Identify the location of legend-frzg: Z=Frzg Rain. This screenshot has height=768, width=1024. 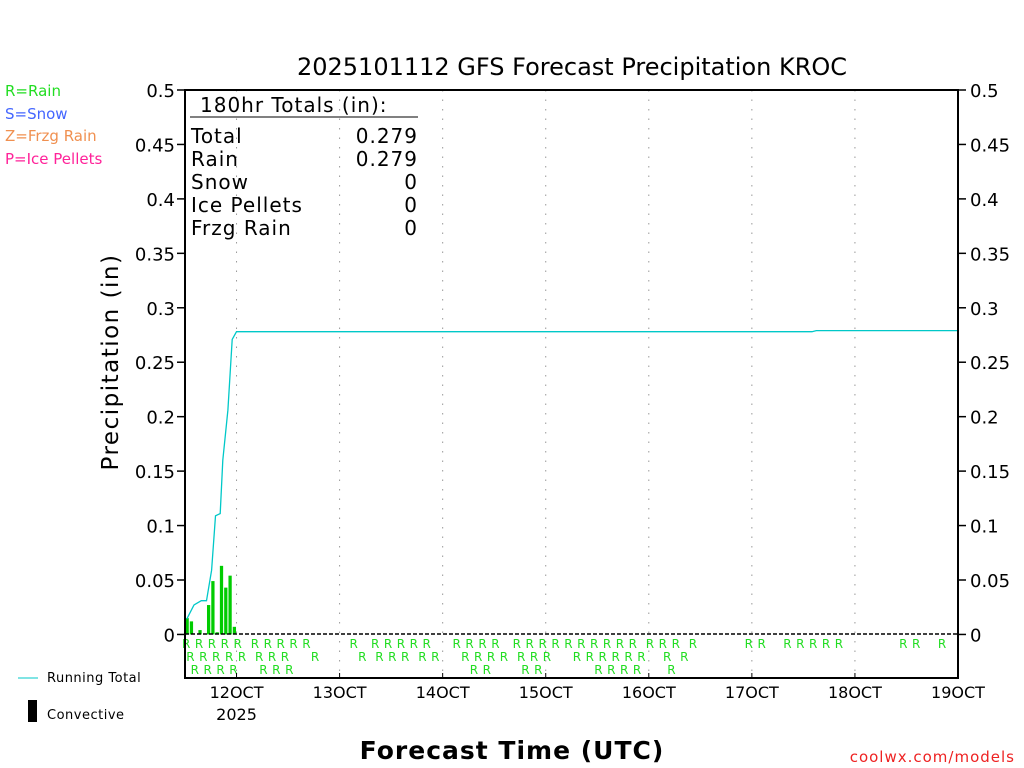
(51, 136).